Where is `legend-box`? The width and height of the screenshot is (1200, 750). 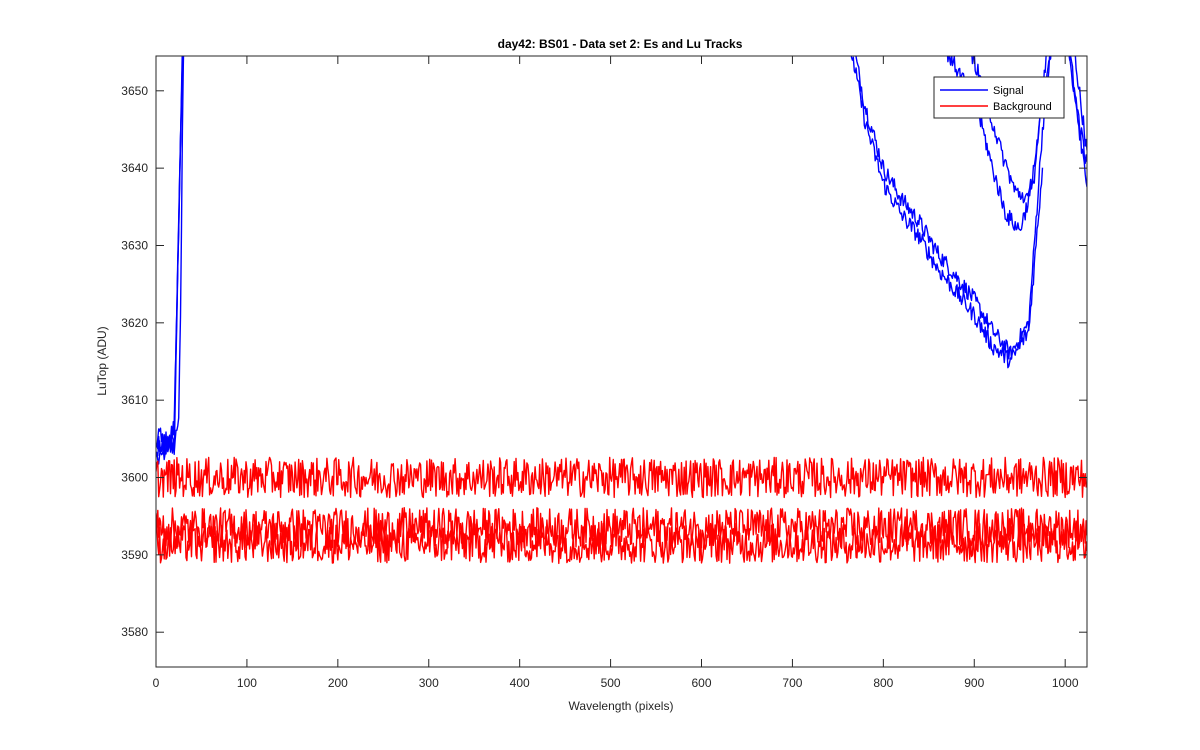
legend-box is located at coordinates (999, 97).